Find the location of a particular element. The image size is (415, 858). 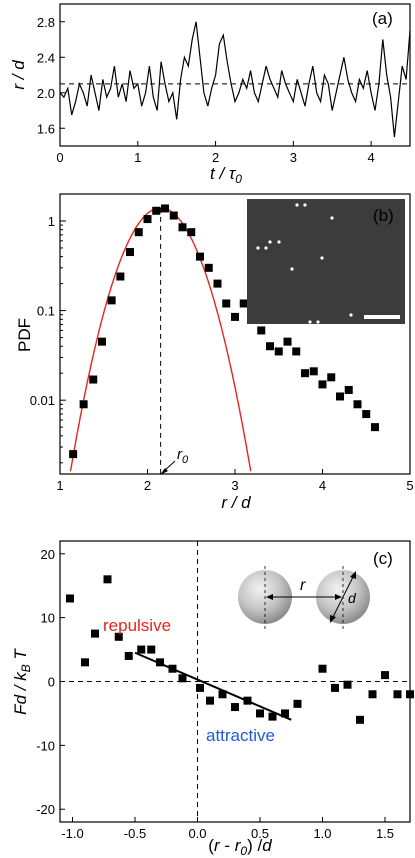

panel-c-ylabel: Fd / kB T is located at coordinates (22, 681).